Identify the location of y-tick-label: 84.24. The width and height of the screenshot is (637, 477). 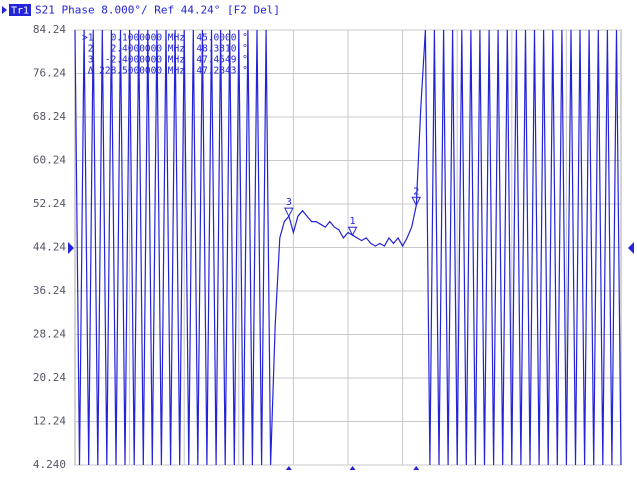
(49, 29).